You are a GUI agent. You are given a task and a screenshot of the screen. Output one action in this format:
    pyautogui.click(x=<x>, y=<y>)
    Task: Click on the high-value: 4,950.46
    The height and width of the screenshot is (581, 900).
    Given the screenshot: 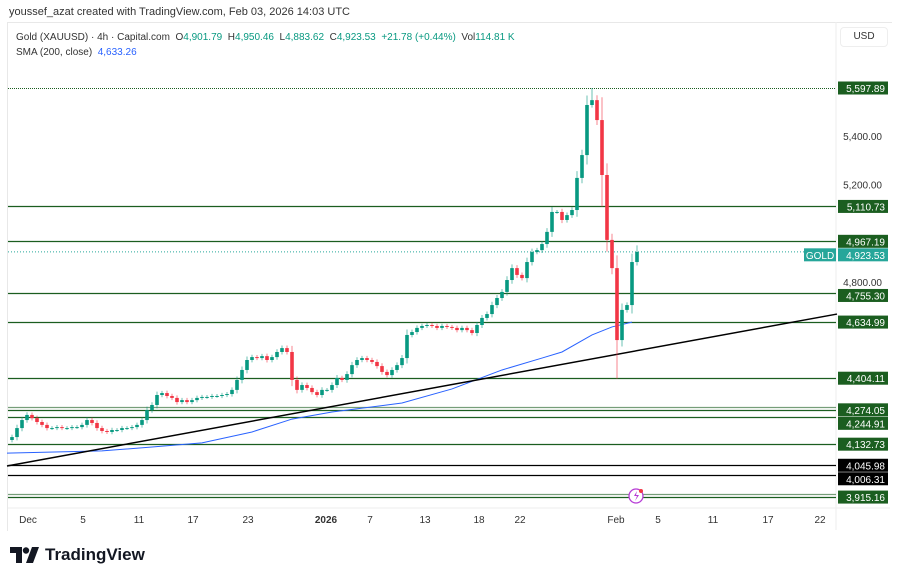 What is the action you would take?
    pyautogui.click(x=254, y=37)
    